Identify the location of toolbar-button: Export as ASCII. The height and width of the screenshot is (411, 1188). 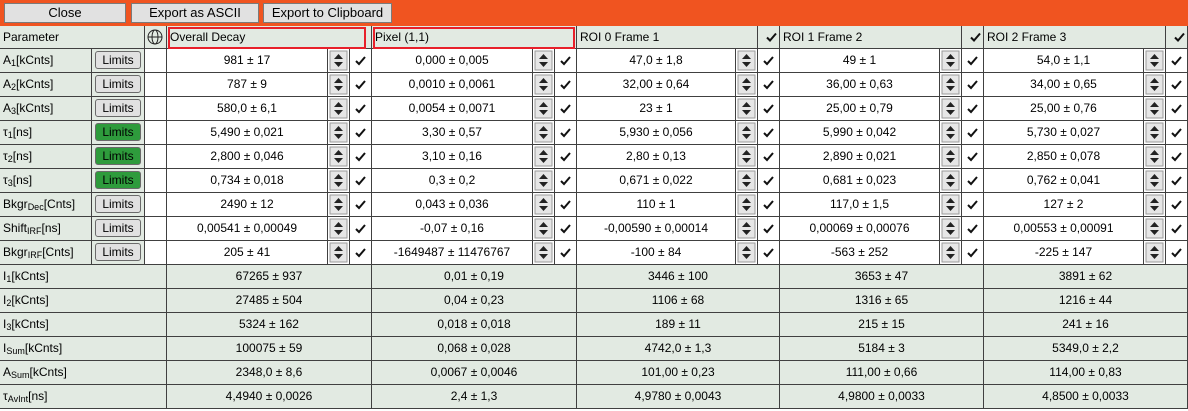
(195, 13).